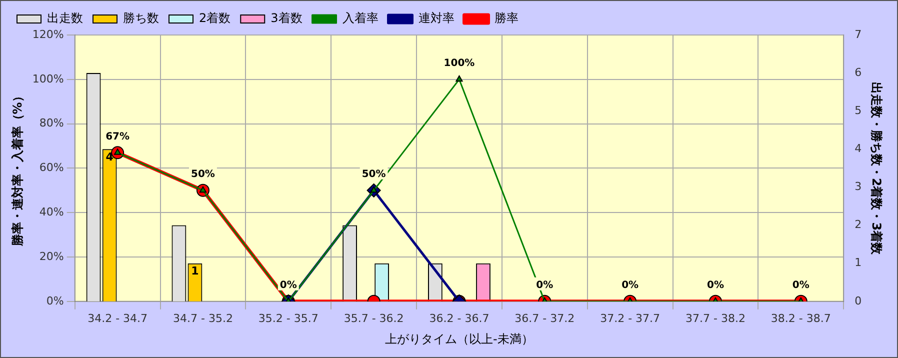 This screenshot has width=898, height=358. I want to click on data-label: 100%, so click(459, 63).